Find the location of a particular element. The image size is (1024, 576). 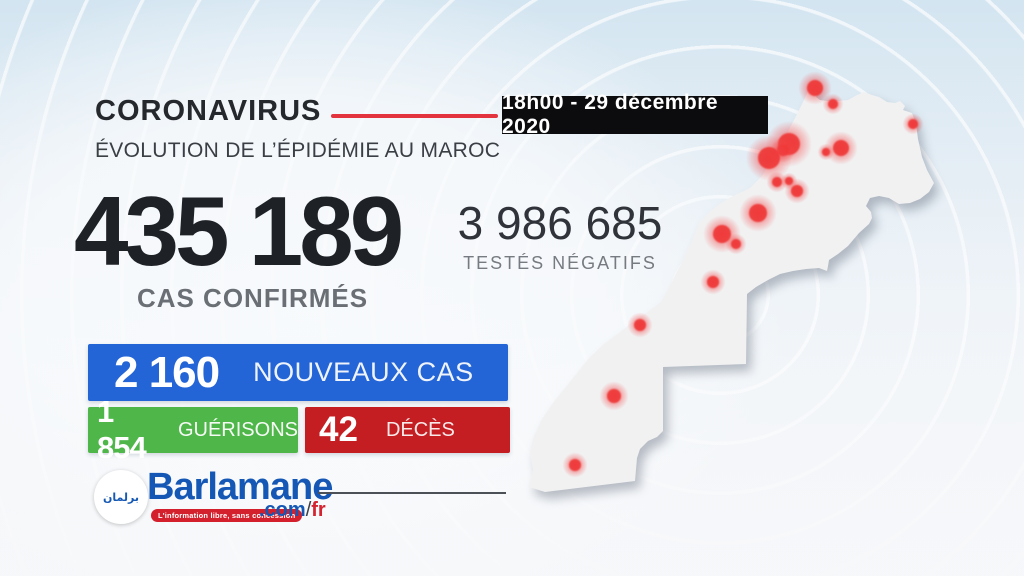

deaths-value: 42 is located at coordinates (338, 429).